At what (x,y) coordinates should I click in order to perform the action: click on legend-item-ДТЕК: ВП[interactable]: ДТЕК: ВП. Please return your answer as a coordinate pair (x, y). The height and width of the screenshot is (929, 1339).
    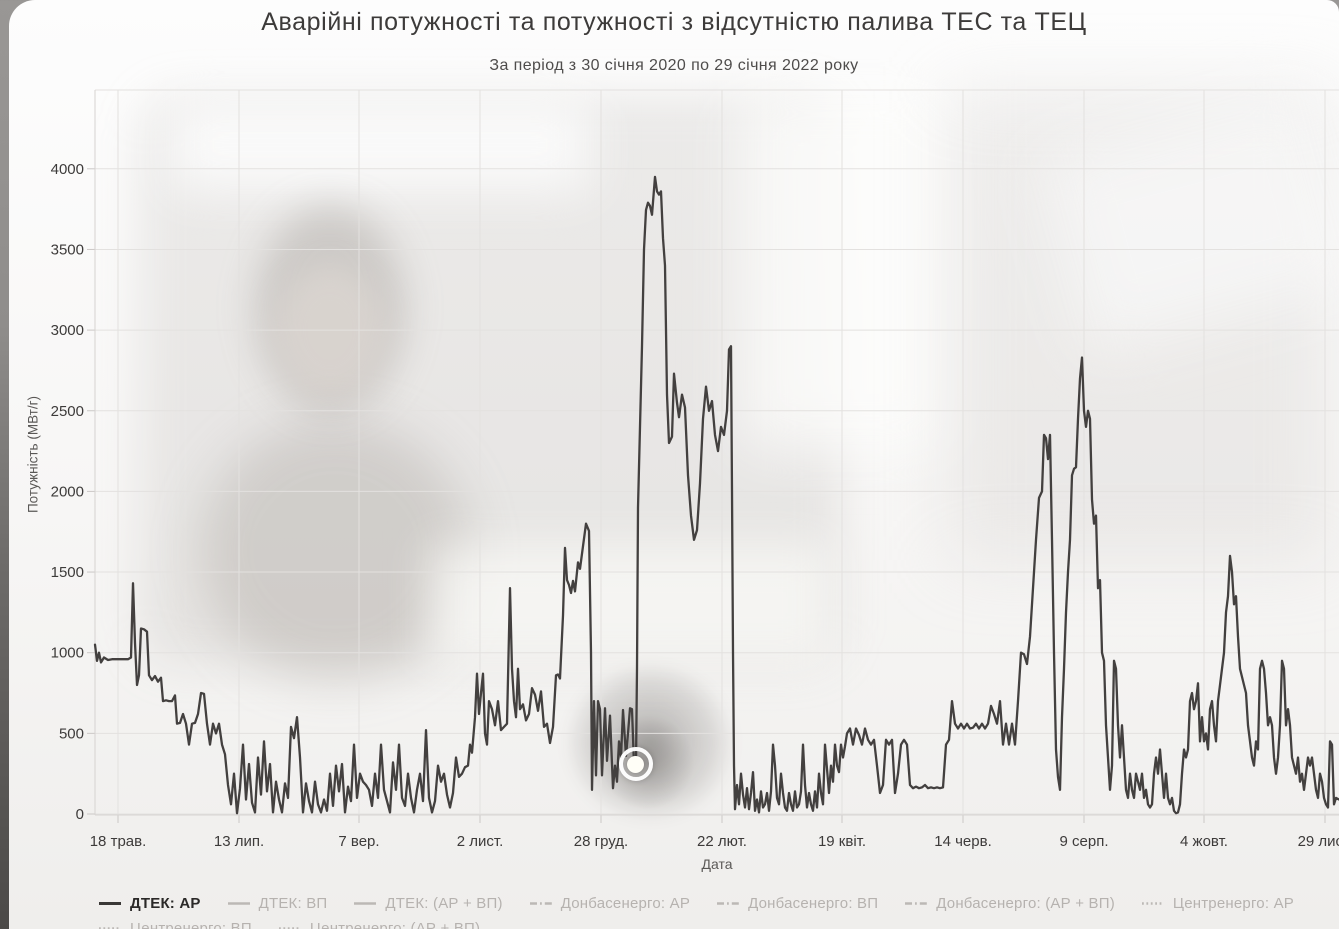
    Looking at the image, I should click on (277, 903).